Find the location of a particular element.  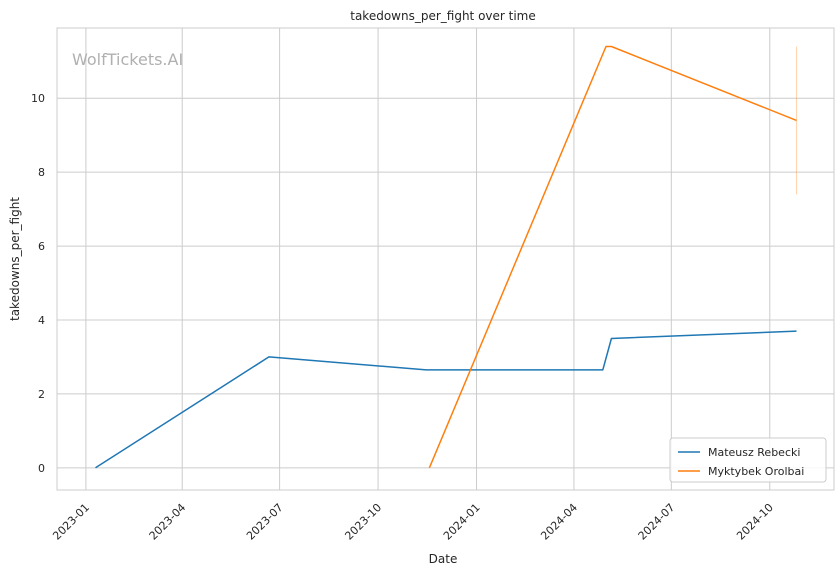

legend-box is located at coordinates (748, 460).